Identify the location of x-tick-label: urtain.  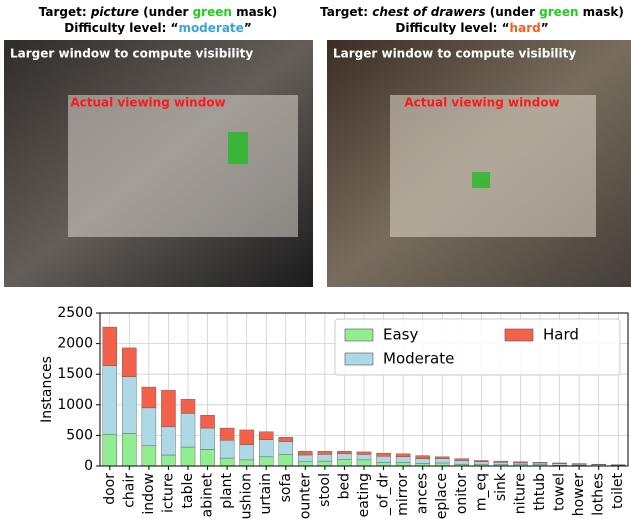
(266, 493).